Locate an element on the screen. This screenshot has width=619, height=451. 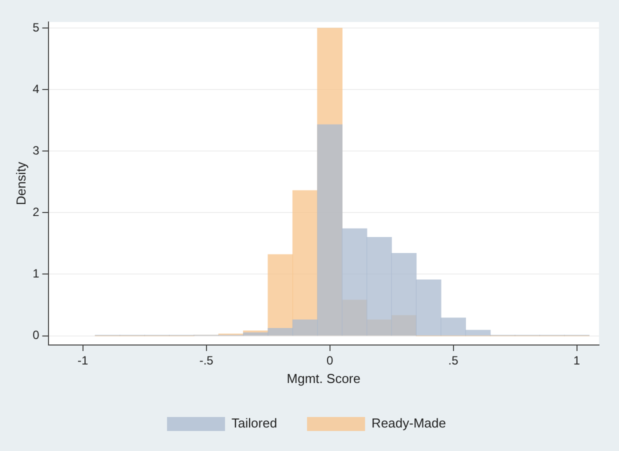
y-tick-label: 3 is located at coordinates (36, 151).